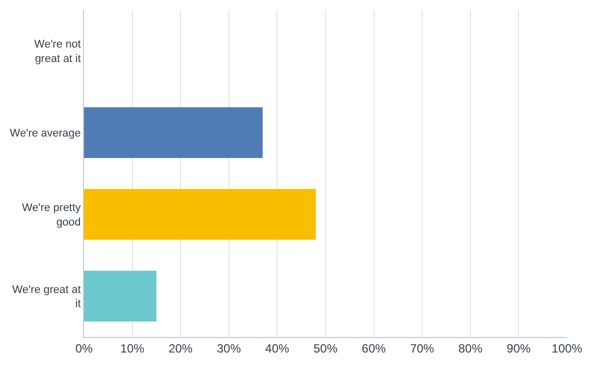 Image resolution: width=593 pixels, height=365 pixels. Describe the element at coordinates (277, 348) in the screenshot. I see `x-tick-label: 40%` at that location.